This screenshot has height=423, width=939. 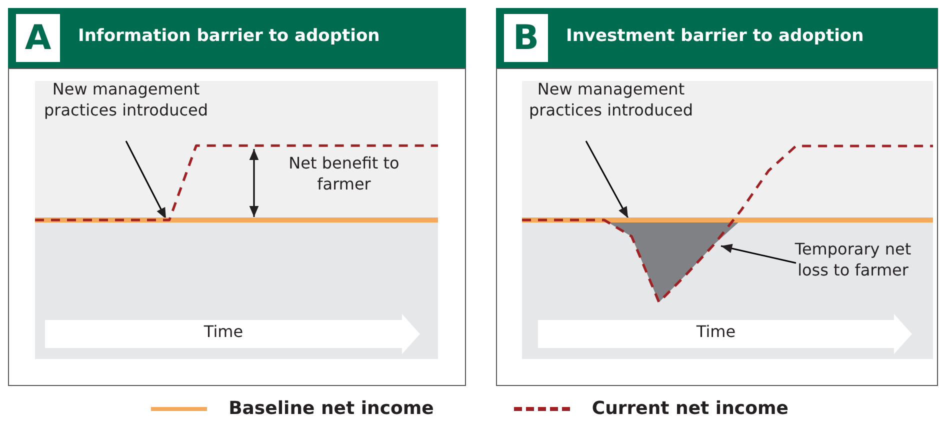 What do you see at coordinates (38, 38) in the screenshot?
I see `text: A` at bounding box center [38, 38].